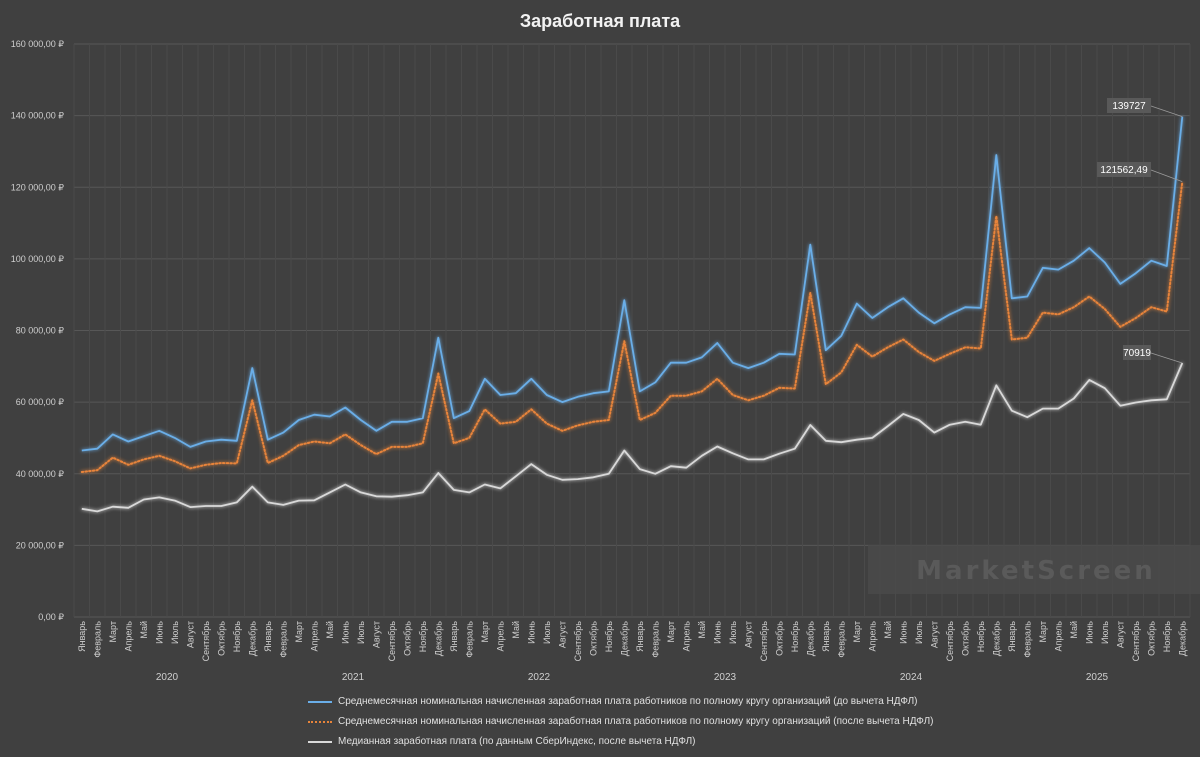  What do you see at coordinates (40, 331) in the screenshot?
I see `y-tick-label: 80 000,00 ₽` at bounding box center [40, 331].